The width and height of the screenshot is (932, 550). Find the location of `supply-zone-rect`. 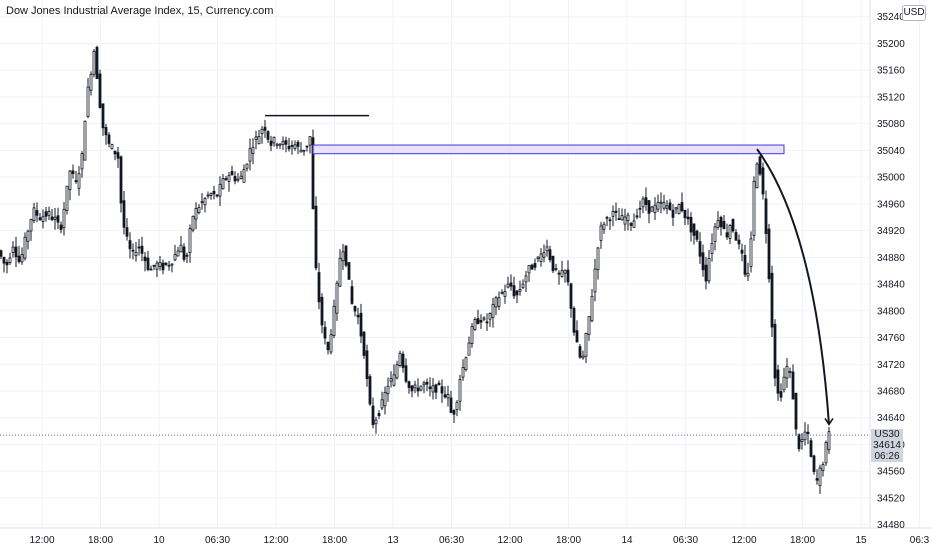

supply-zone-rect is located at coordinates (548, 149).